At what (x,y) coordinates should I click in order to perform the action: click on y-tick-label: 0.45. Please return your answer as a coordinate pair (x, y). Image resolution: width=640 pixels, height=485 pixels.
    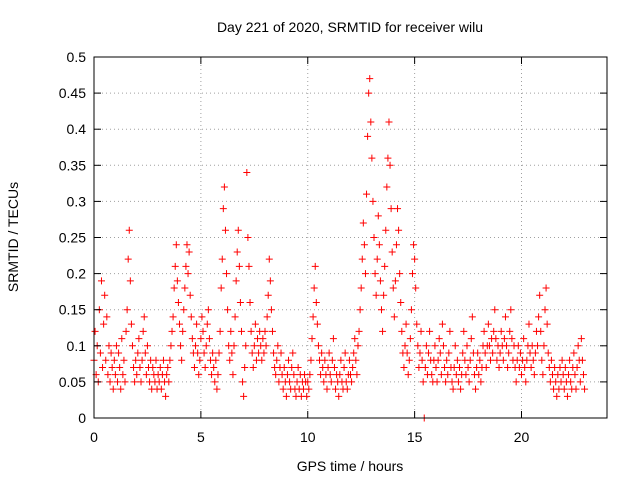
    Looking at the image, I should click on (72, 93).